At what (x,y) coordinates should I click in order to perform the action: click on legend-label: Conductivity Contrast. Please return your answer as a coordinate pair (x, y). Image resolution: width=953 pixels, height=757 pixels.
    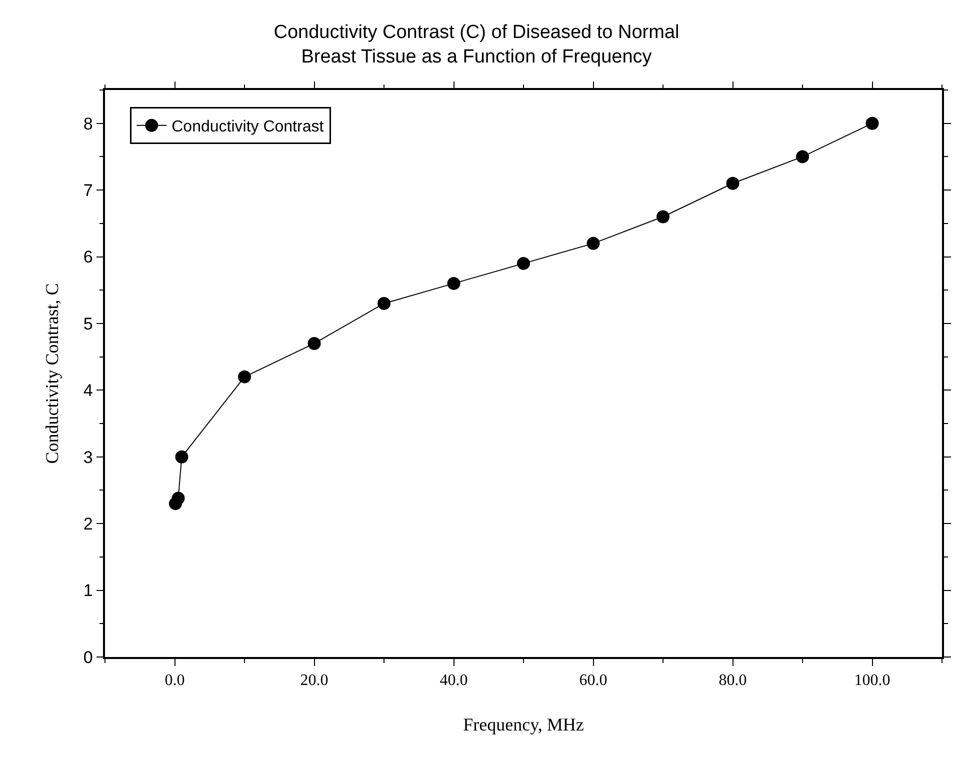
    Looking at the image, I should click on (248, 127).